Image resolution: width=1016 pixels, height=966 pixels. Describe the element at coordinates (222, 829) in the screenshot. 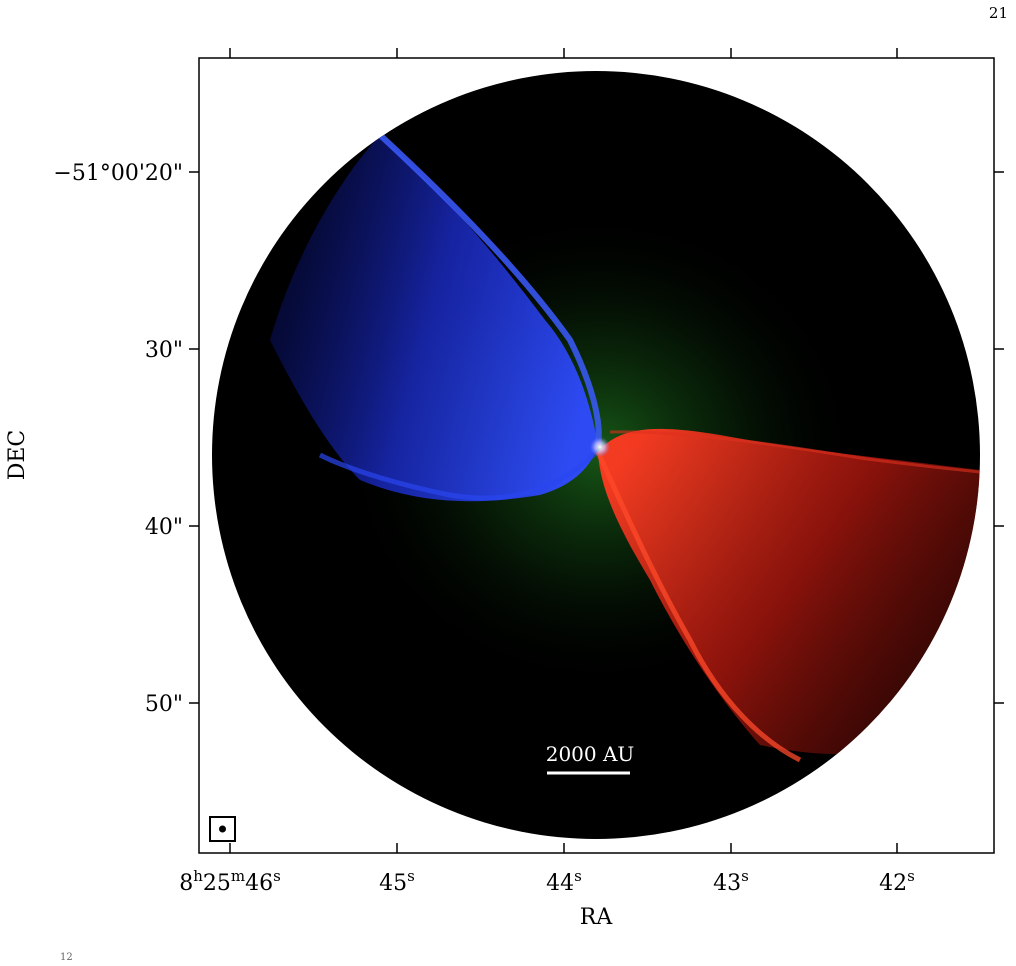

I see `beam-ellipse` at that location.